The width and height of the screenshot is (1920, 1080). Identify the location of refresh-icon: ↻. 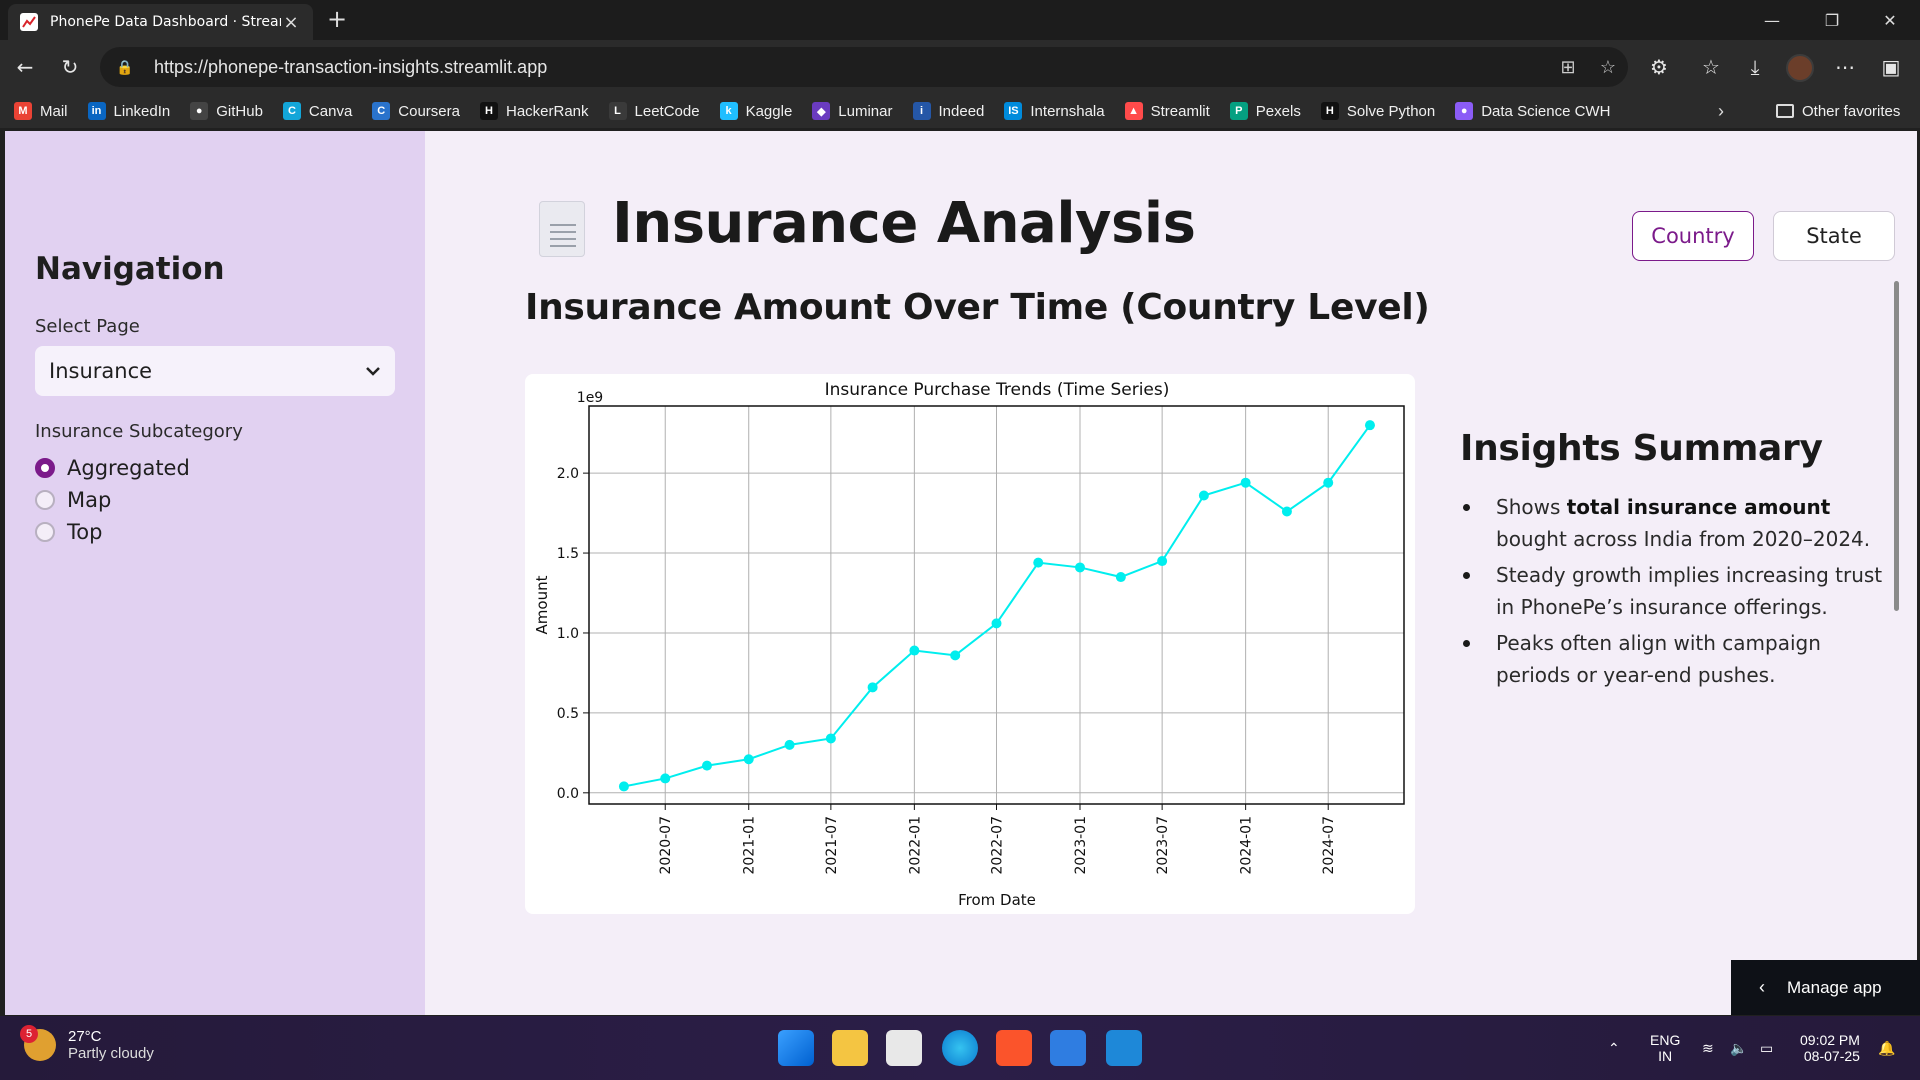
(70, 67).